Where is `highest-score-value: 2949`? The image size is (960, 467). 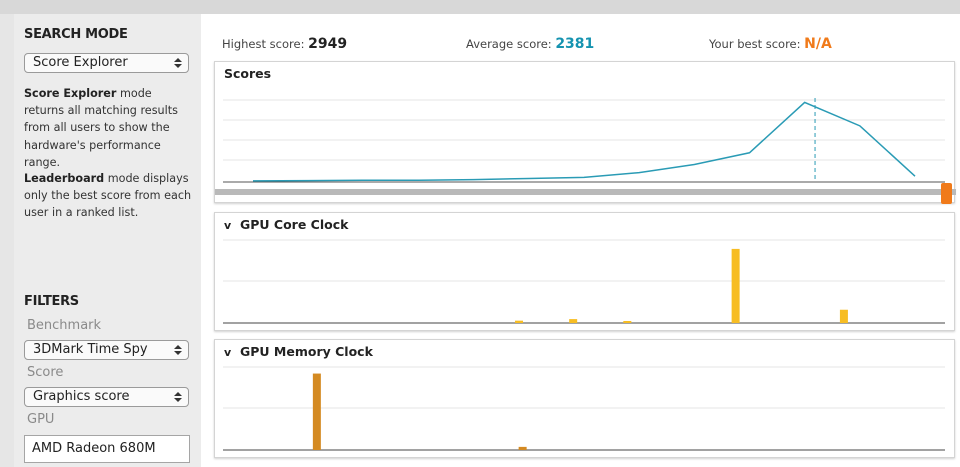
highest-score-value: 2949 is located at coordinates (328, 44).